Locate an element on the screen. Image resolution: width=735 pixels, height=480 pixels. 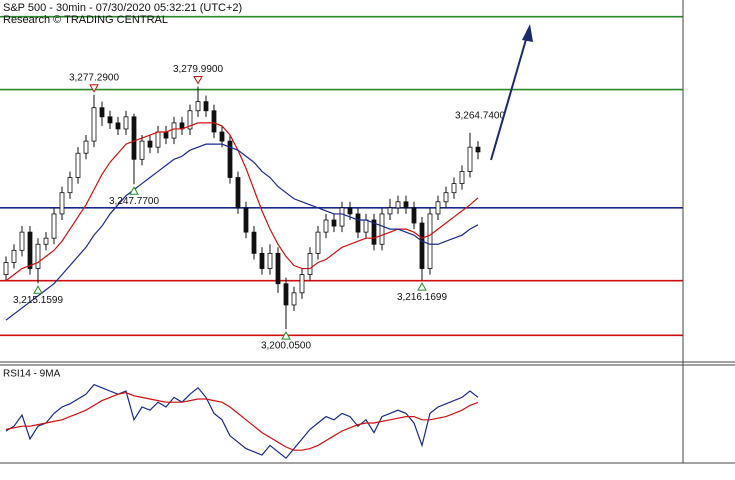
annotation: 3,216.1699 is located at coordinates (422, 297).